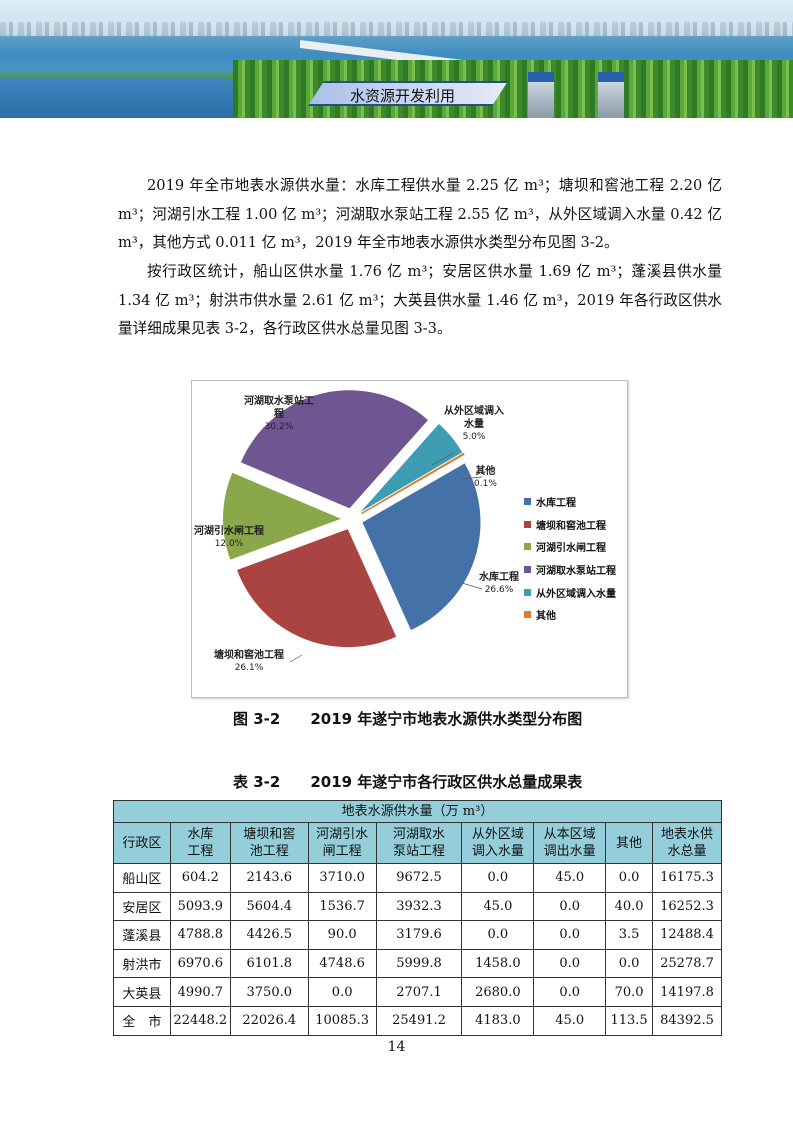  What do you see at coordinates (200, 935) in the screenshot?
I see `table-cell: 4788.8` at bounding box center [200, 935].